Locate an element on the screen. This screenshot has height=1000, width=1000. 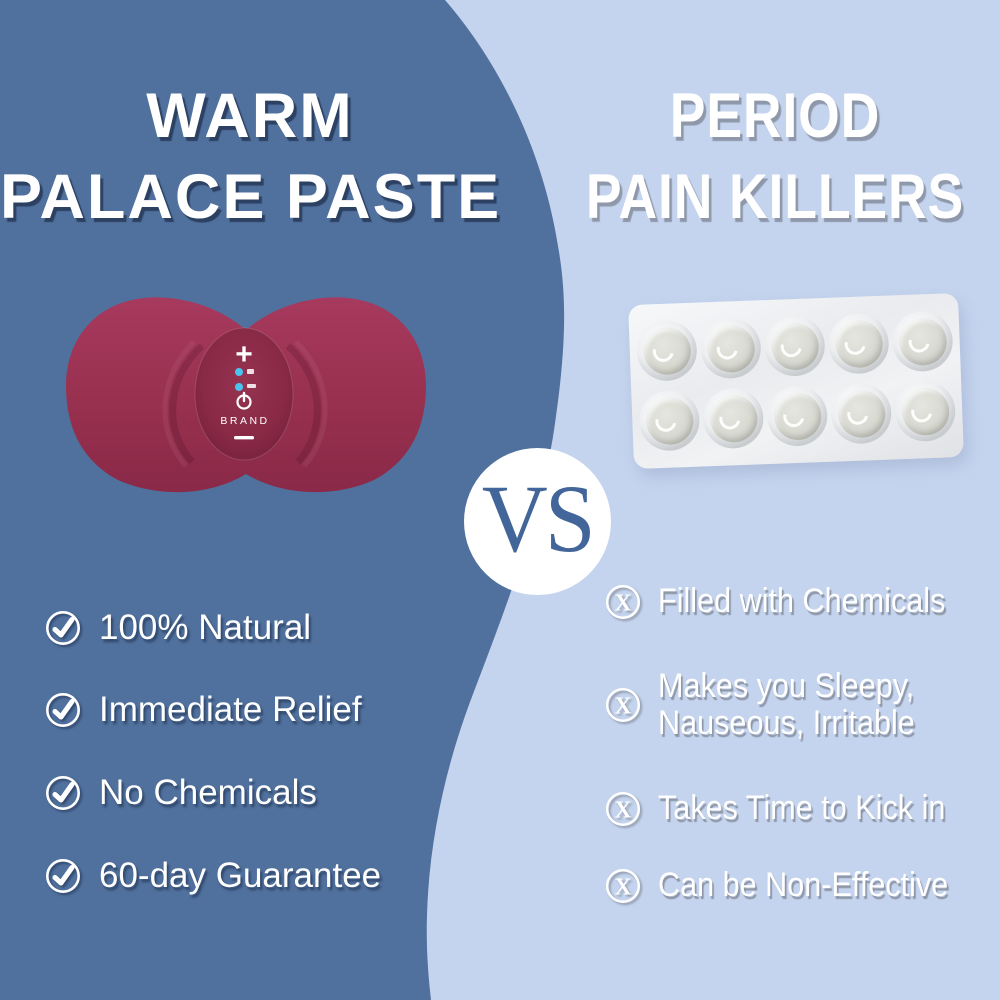
drawback-item: X Can be Non-Effective is located at coordinates (792, 886).